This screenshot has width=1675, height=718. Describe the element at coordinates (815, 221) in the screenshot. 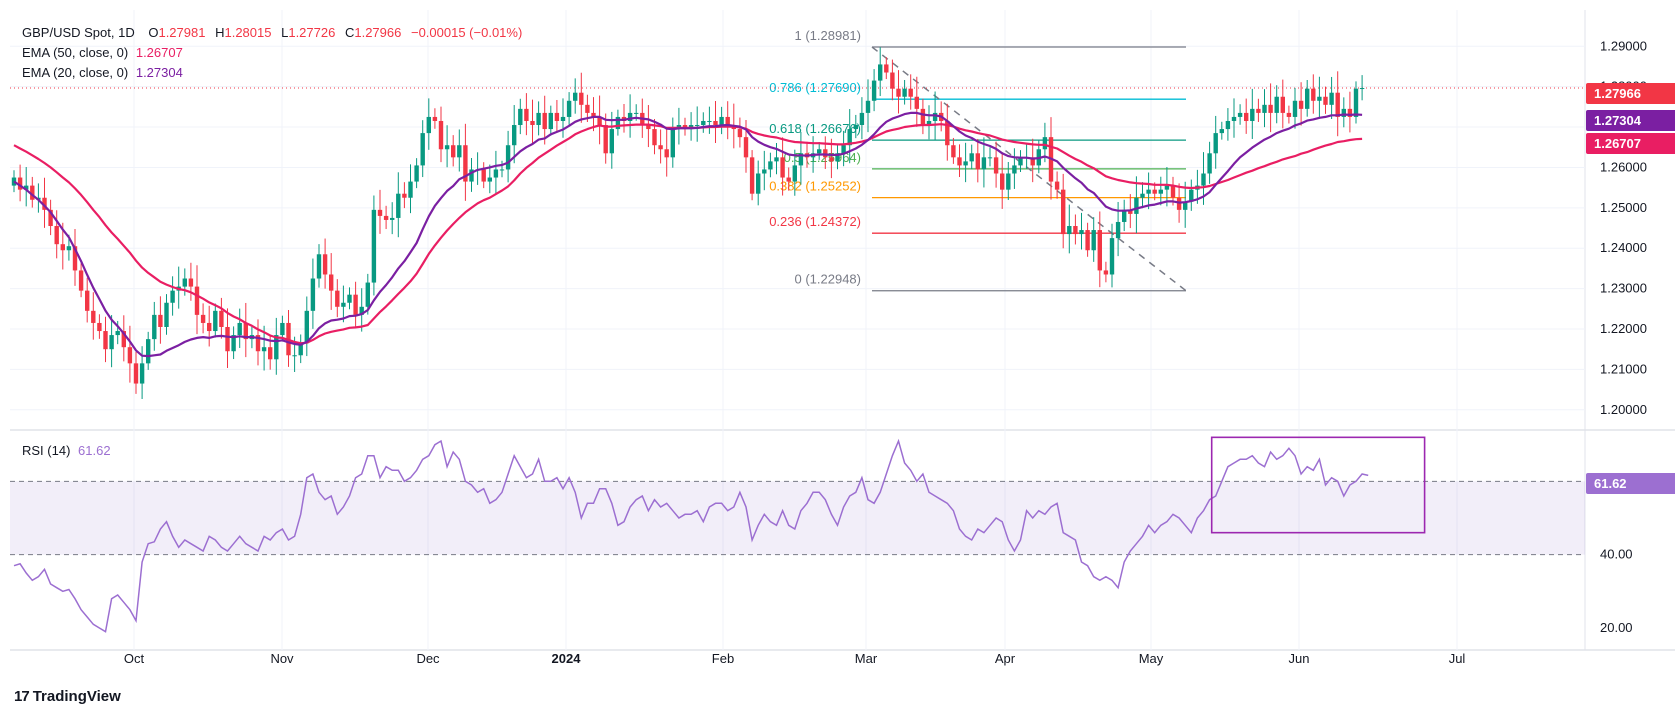

I see `fib-level-label: 0.236 (1.24372)` at that location.